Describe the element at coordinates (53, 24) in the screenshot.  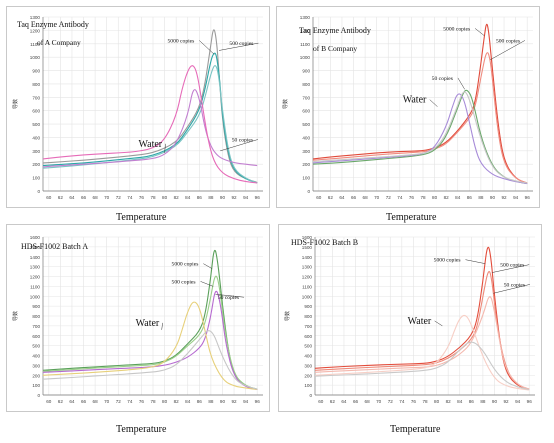
I see `chart-title: Taq Enzyme Antibody` at that location.